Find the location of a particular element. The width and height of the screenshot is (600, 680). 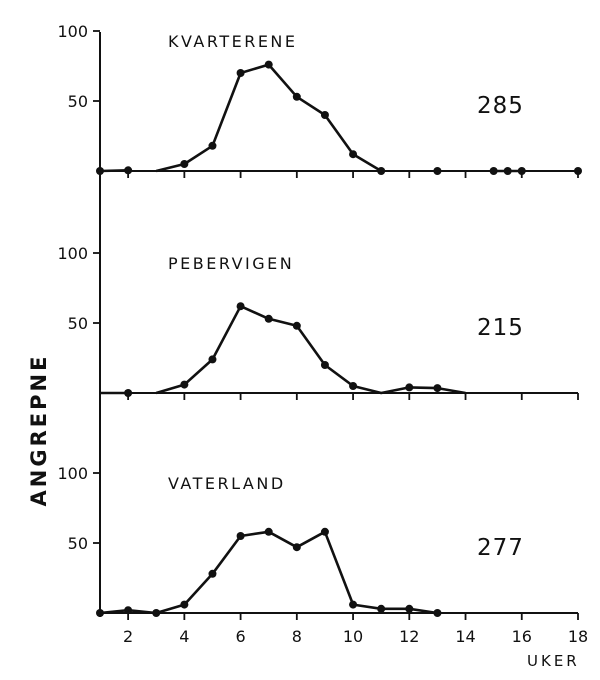

panel-3-y-tick-label: 100 is located at coordinates (72, 473).